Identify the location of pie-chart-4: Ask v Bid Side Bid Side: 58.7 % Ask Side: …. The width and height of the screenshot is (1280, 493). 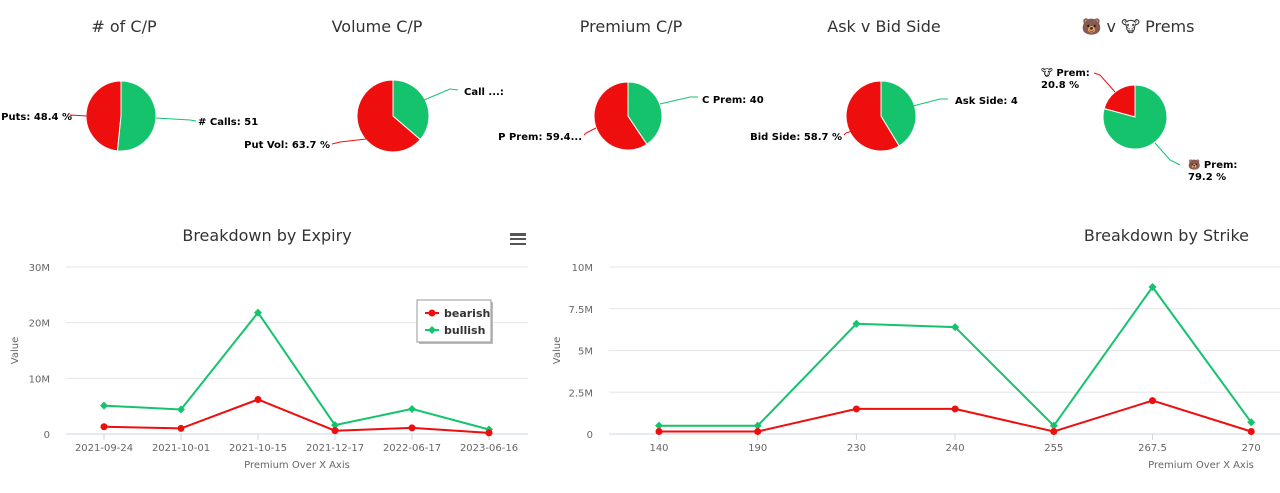
(884, 84).